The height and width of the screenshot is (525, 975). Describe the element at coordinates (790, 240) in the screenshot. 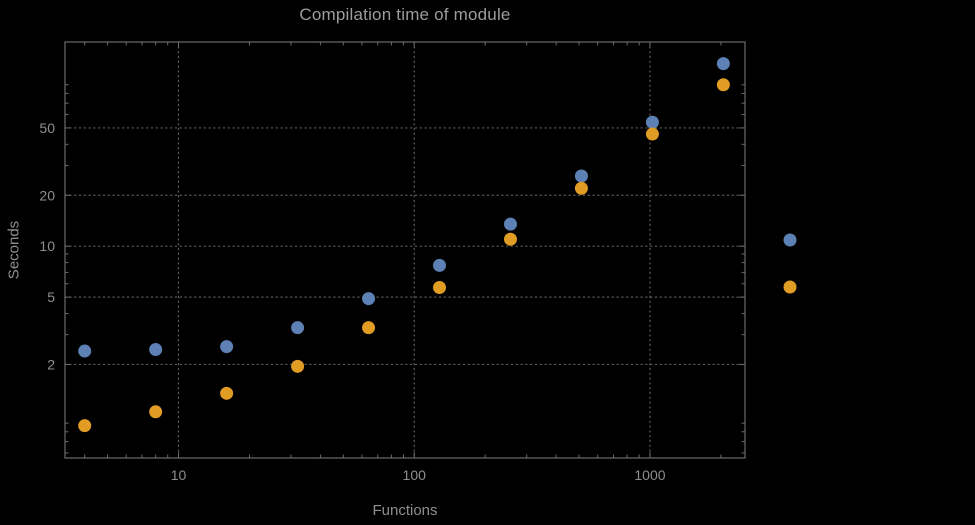

I see `legend-marker-series-1-blue` at that location.